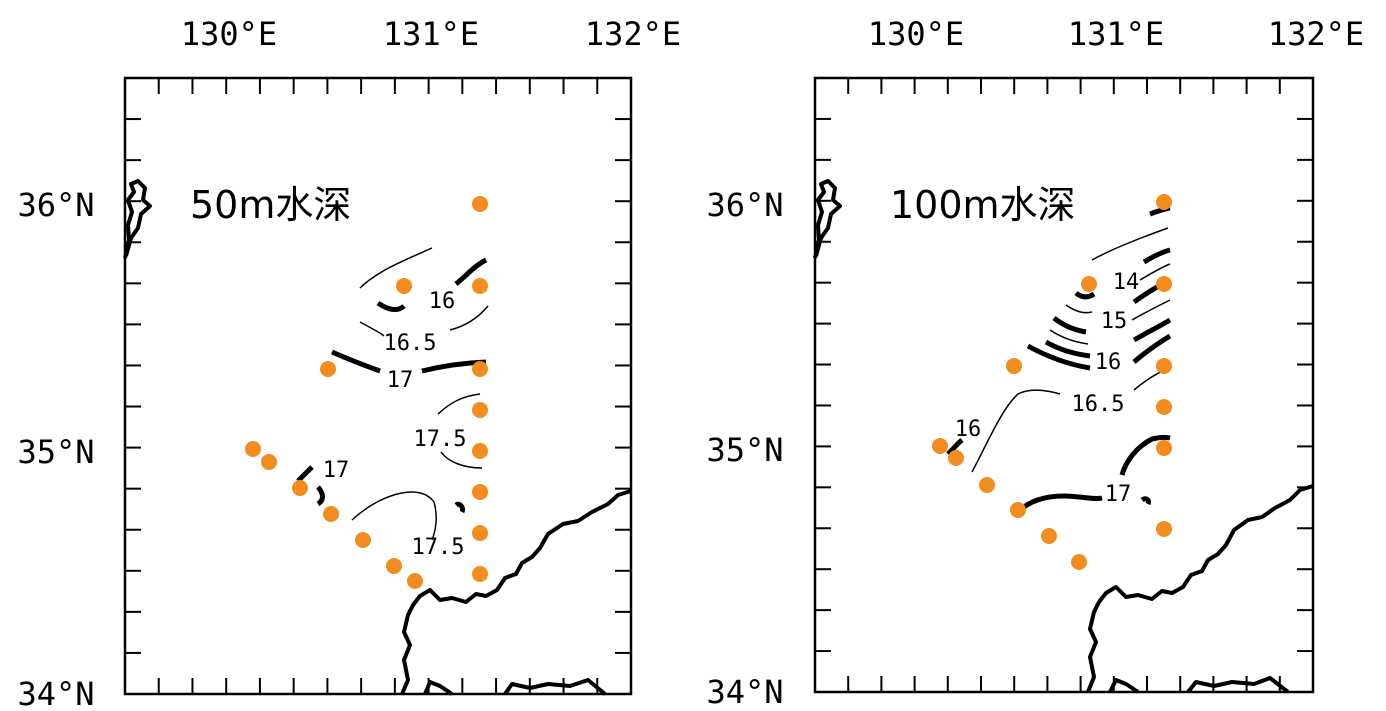 The height and width of the screenshot is (711, 1386). Describe the element at coordinates (310, 486) in the screenshot. I see `isotherm-17-sw` at that location.